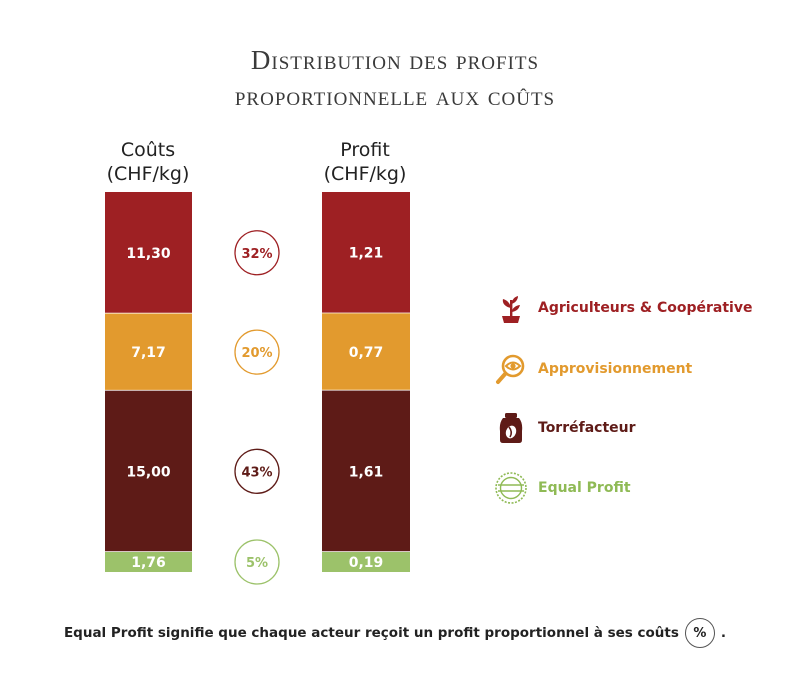  I want to click on share-label: 43%, so click(256, 472).